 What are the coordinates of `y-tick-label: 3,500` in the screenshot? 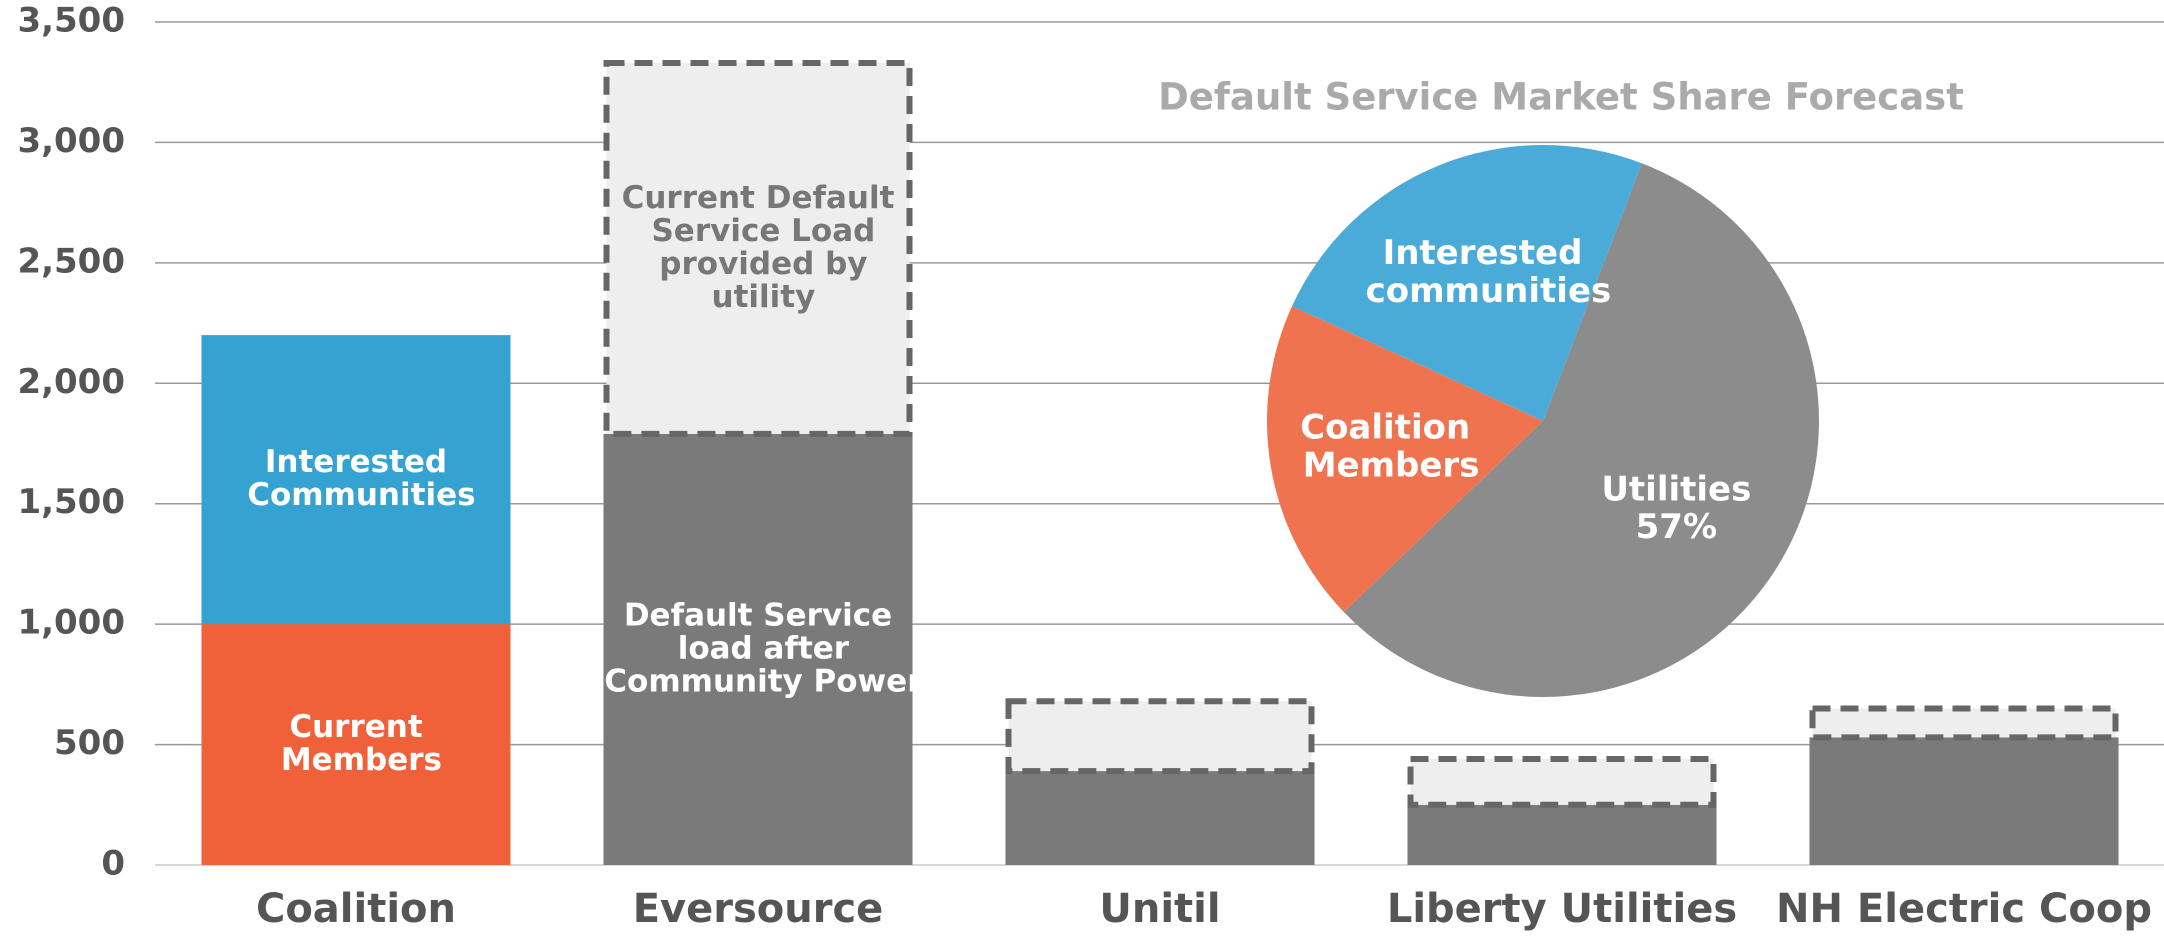 It's located at (71, 21).